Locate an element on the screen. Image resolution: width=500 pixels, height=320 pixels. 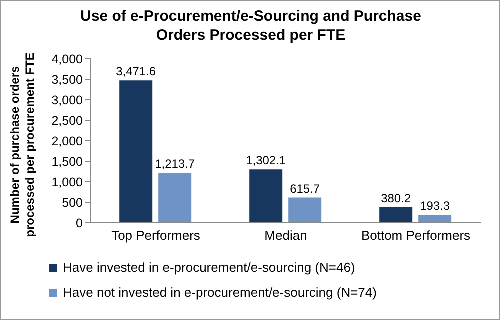
y-tick-label: 1,500 is located at coordinates (68, 161).